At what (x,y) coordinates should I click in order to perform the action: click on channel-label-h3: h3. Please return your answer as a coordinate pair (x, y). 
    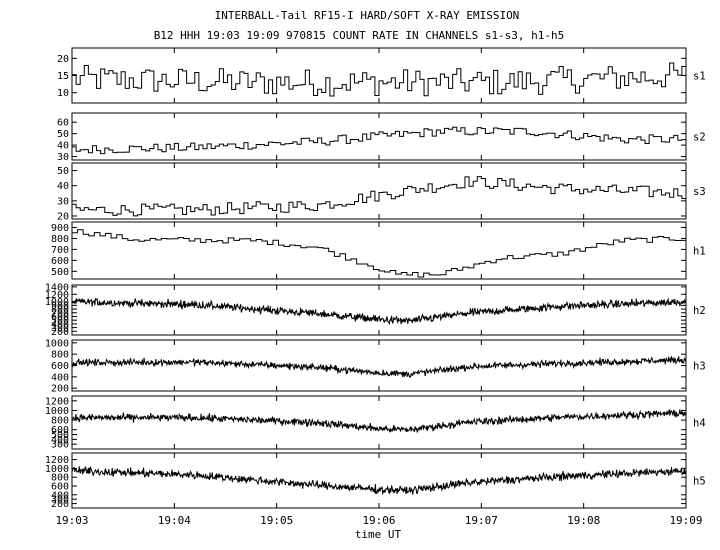
    Looking at the image, I should click on (699, 367).